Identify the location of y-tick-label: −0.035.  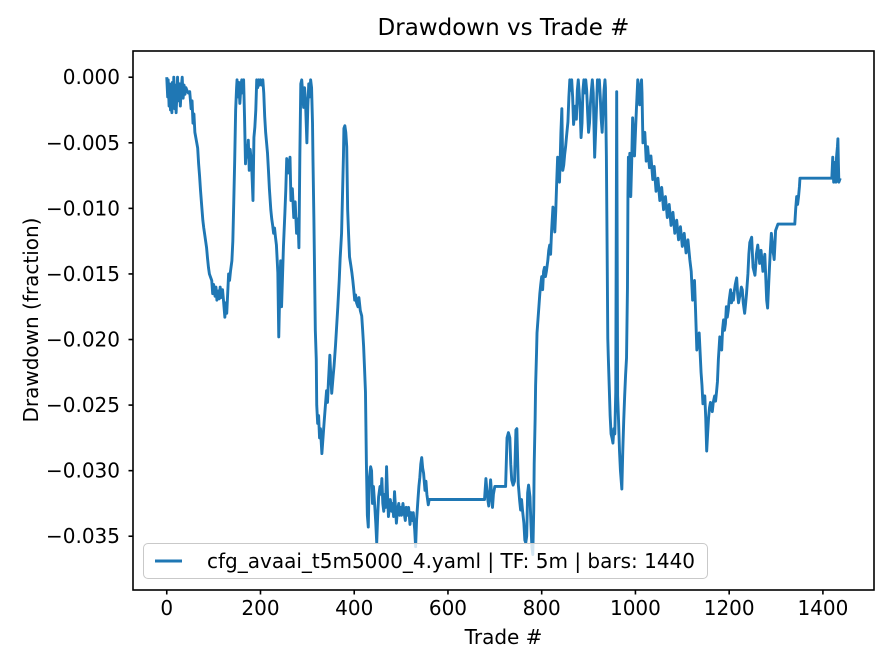
(83, 536).